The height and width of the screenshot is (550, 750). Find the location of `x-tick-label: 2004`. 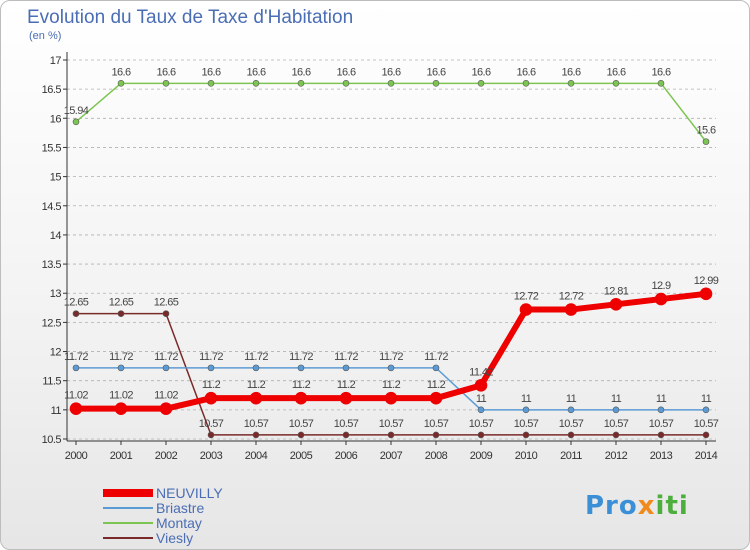

x-tick-label: 2004 is located at coordinates (256, 456).